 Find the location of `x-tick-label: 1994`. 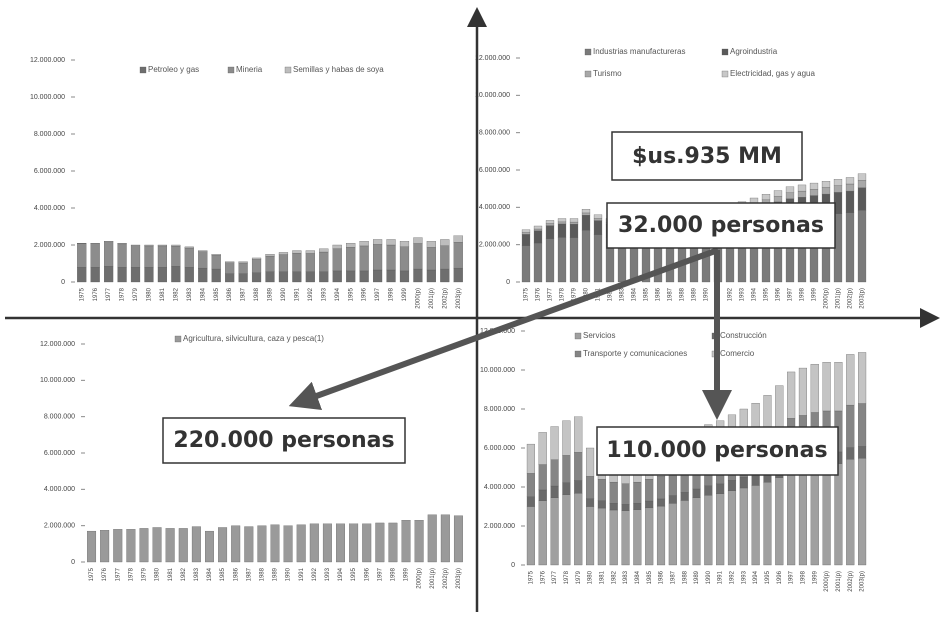

x-tick-label: 1994 is located at coordinates (341, 574).